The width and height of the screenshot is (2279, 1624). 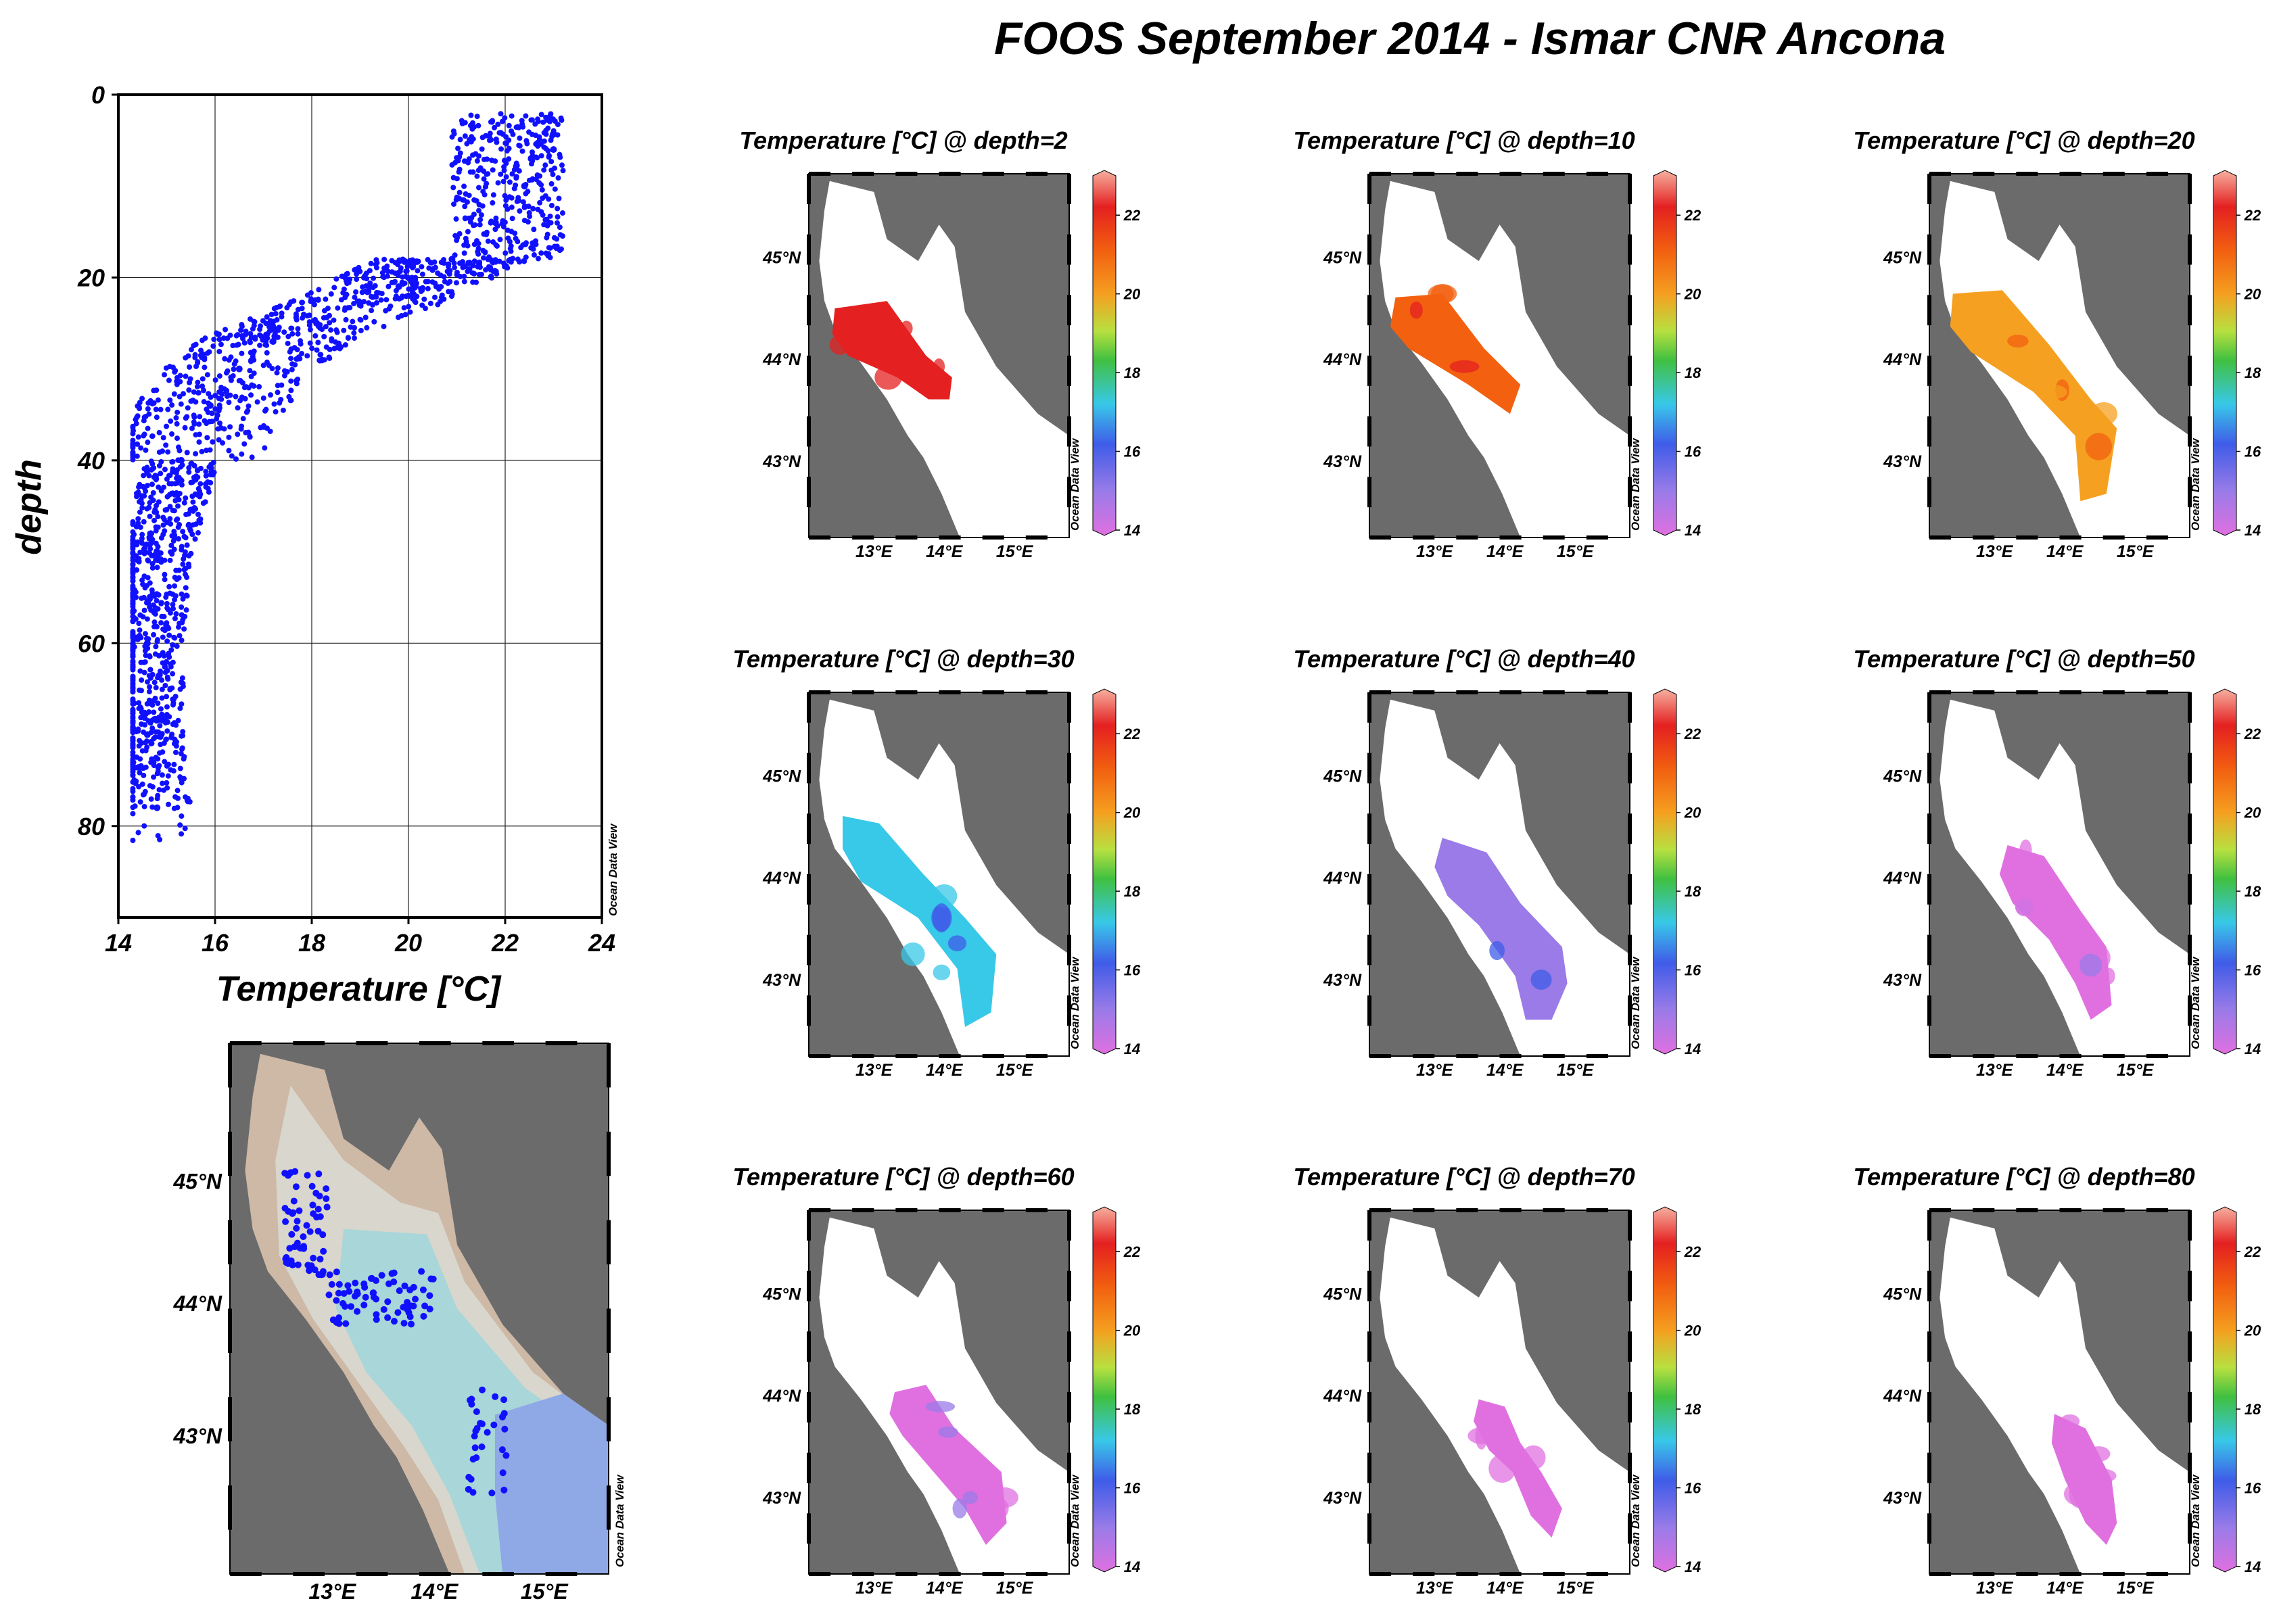 I want to click on colorbar, so click(x=2225, y=871).